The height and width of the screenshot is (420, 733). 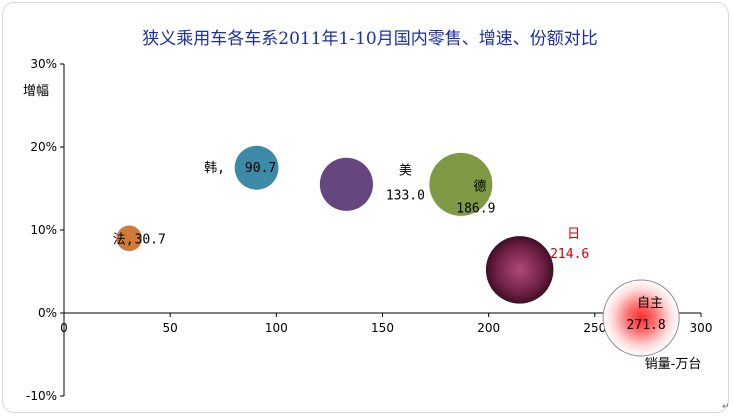 I want to click on return-mark: ↵, so click(x=726, y=407).